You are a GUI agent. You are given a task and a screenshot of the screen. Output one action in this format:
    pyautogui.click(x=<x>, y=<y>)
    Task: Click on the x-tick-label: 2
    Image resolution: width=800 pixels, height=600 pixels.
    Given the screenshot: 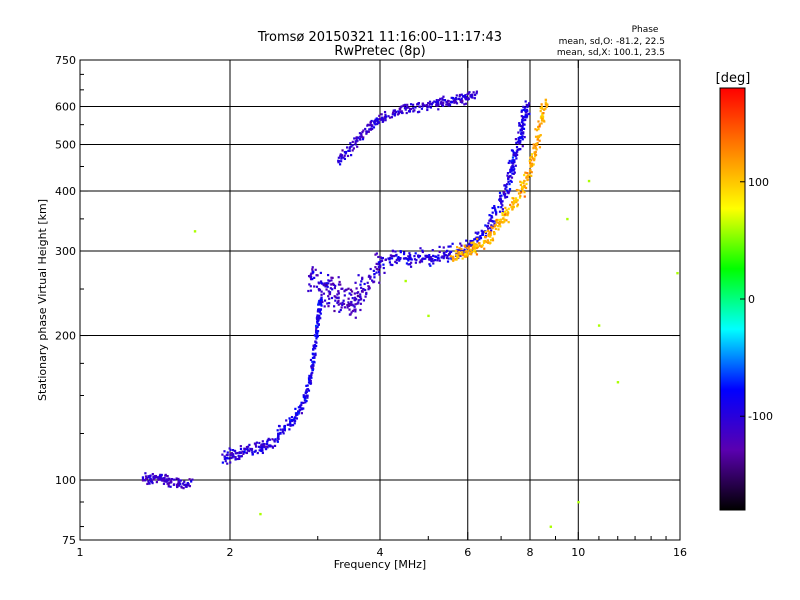 What is the action you would take?
    pyautogui.click(x=230, y=552)
    